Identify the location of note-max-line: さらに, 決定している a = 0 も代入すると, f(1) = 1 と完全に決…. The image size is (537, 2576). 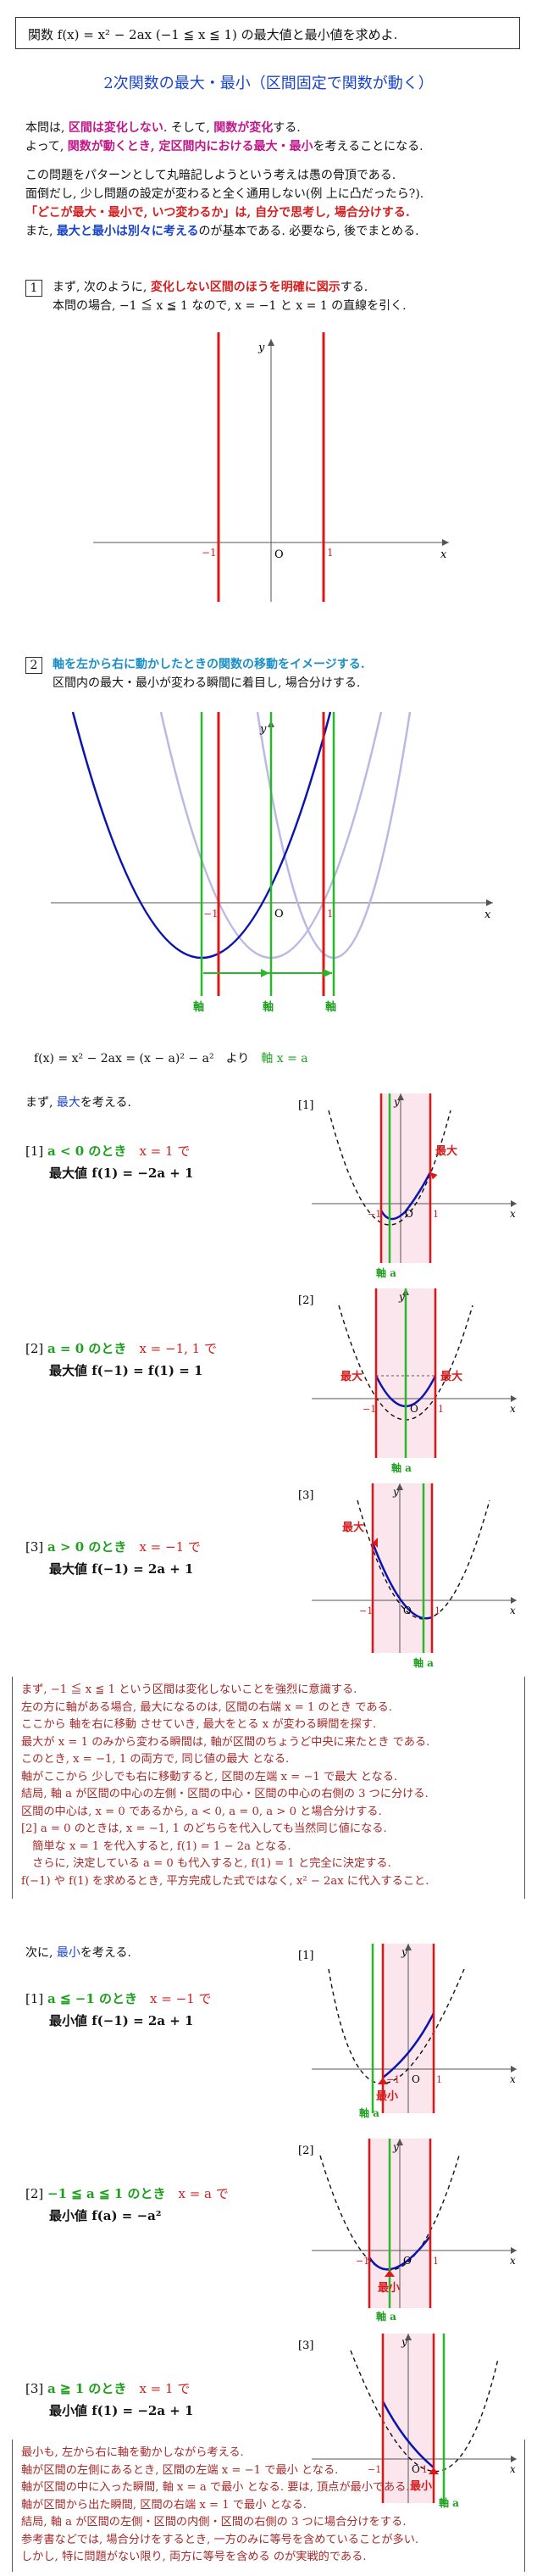
(206, 1863).